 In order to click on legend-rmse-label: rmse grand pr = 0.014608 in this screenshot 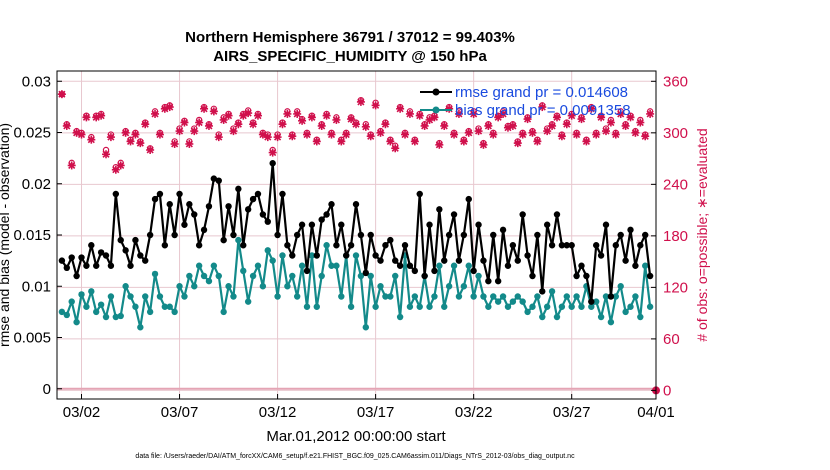, I will do `click(541, 92)`.